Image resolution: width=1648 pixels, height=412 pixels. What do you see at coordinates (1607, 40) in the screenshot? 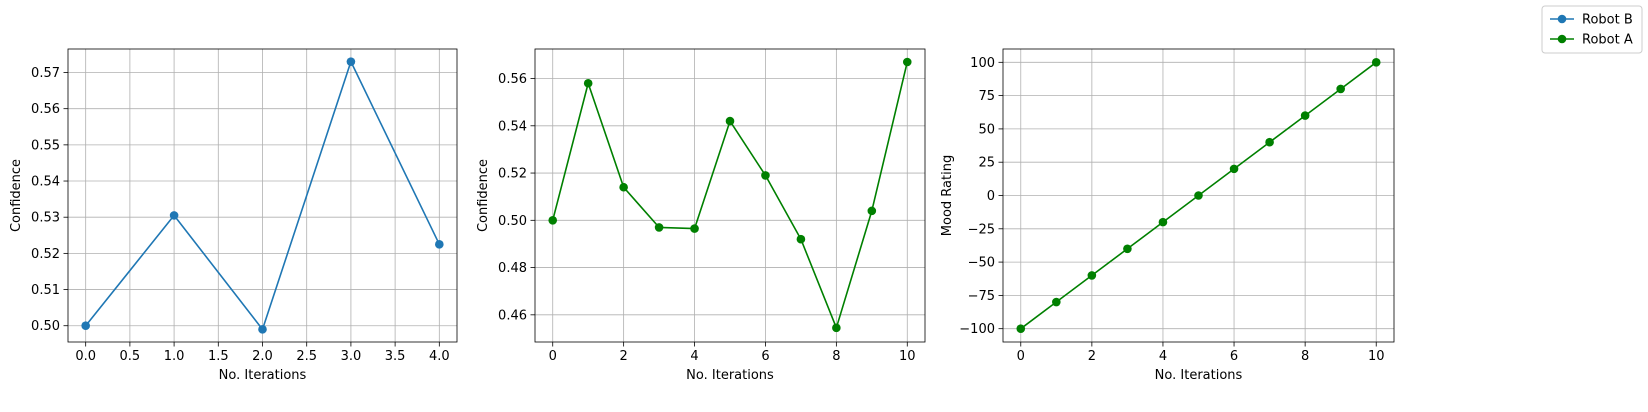
I see `legend-label-1: Robot A` at bounding box center [1607, 40].